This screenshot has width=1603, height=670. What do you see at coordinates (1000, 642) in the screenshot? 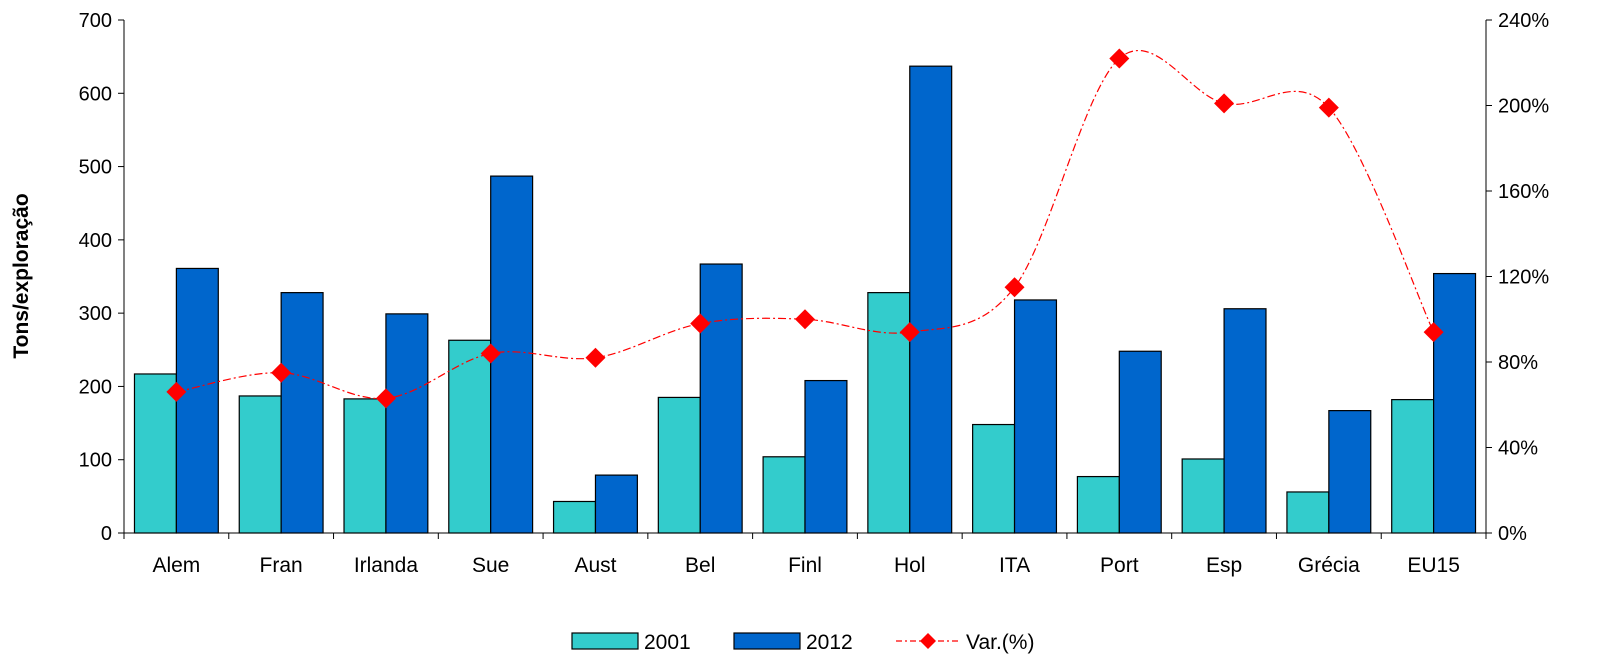
I see `legend-label: Var.(%)` at bounding box center [1000, 642].